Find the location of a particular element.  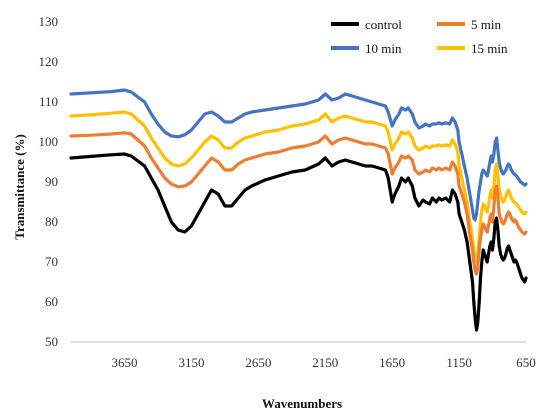

legend-label: control is located at coordinates (383, 24).